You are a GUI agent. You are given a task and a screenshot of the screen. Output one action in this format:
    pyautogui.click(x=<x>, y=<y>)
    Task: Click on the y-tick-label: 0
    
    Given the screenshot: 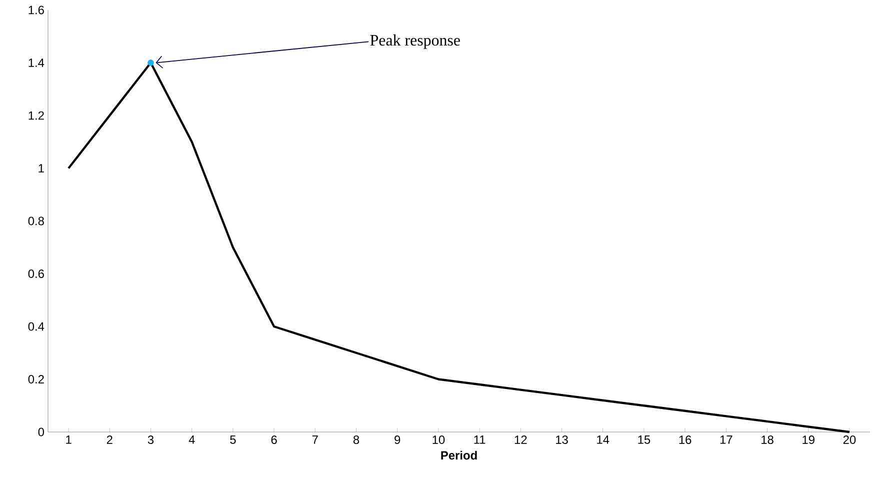 What is the action you would take?
    pyautogui.click(x=41, y=432)
    